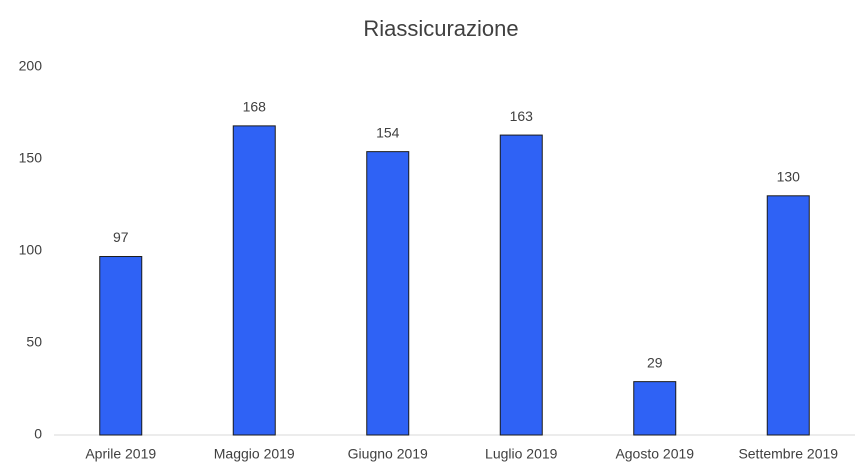  Describe the element at coordinates (521, 454) in the screenshot. I see `x-tick-label: Luglio 2019` at that location.